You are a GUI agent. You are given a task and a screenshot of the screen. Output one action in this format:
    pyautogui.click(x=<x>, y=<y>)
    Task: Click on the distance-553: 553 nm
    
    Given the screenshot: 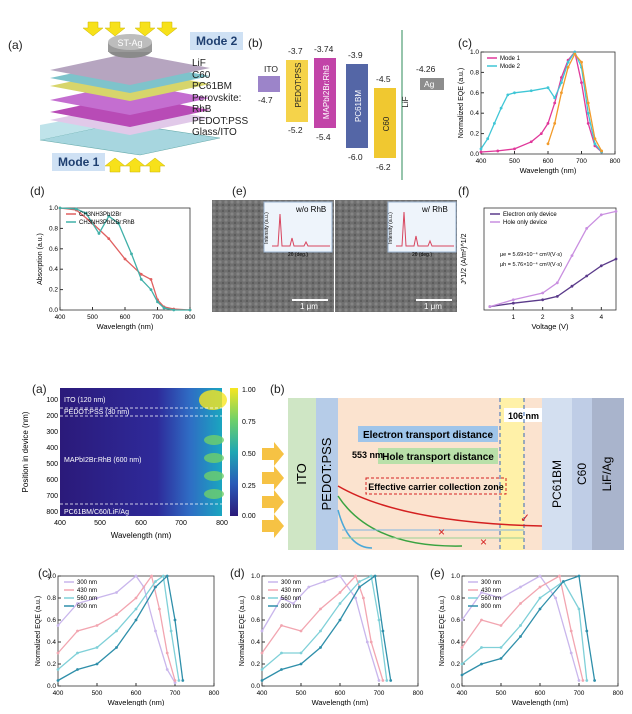 What is the action you would take?
    pyautogui.click(x=367, y=455)
    